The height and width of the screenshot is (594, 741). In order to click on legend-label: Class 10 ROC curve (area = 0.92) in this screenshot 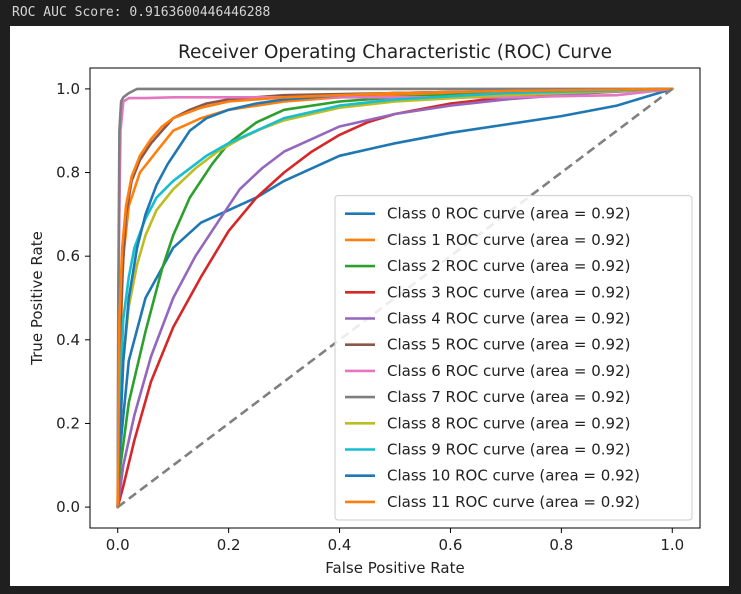, I will do `click(513, 476)`.